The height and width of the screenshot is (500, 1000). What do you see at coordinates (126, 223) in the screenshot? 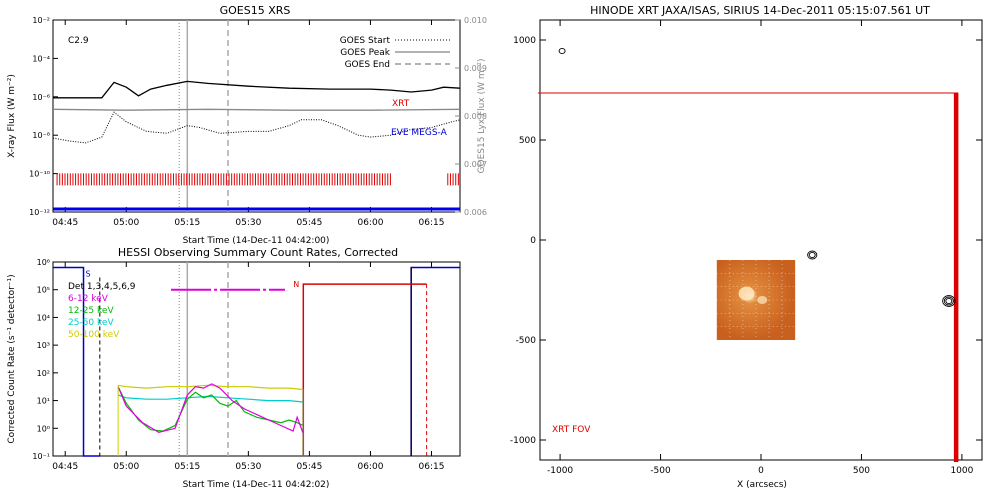
I see `goes-xtick-label: 05:00` at bounding box center [126, 223].